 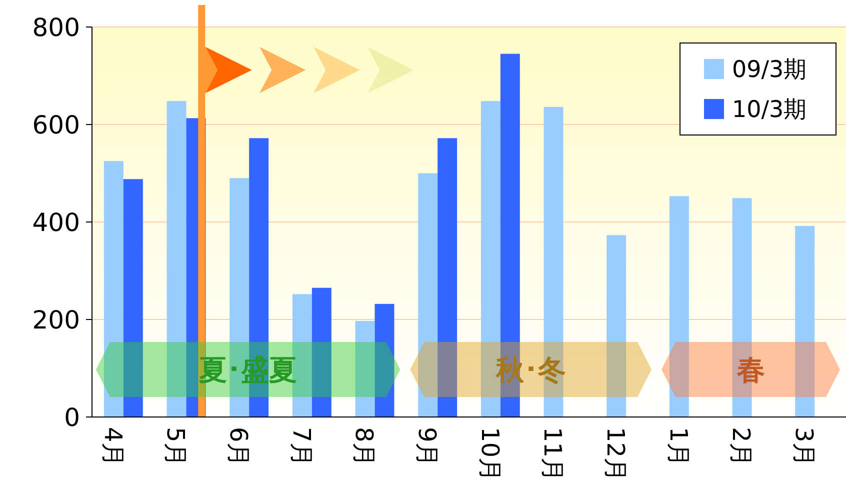 I want to click on x-tick-label: 10月, so click(x=490, y=454).